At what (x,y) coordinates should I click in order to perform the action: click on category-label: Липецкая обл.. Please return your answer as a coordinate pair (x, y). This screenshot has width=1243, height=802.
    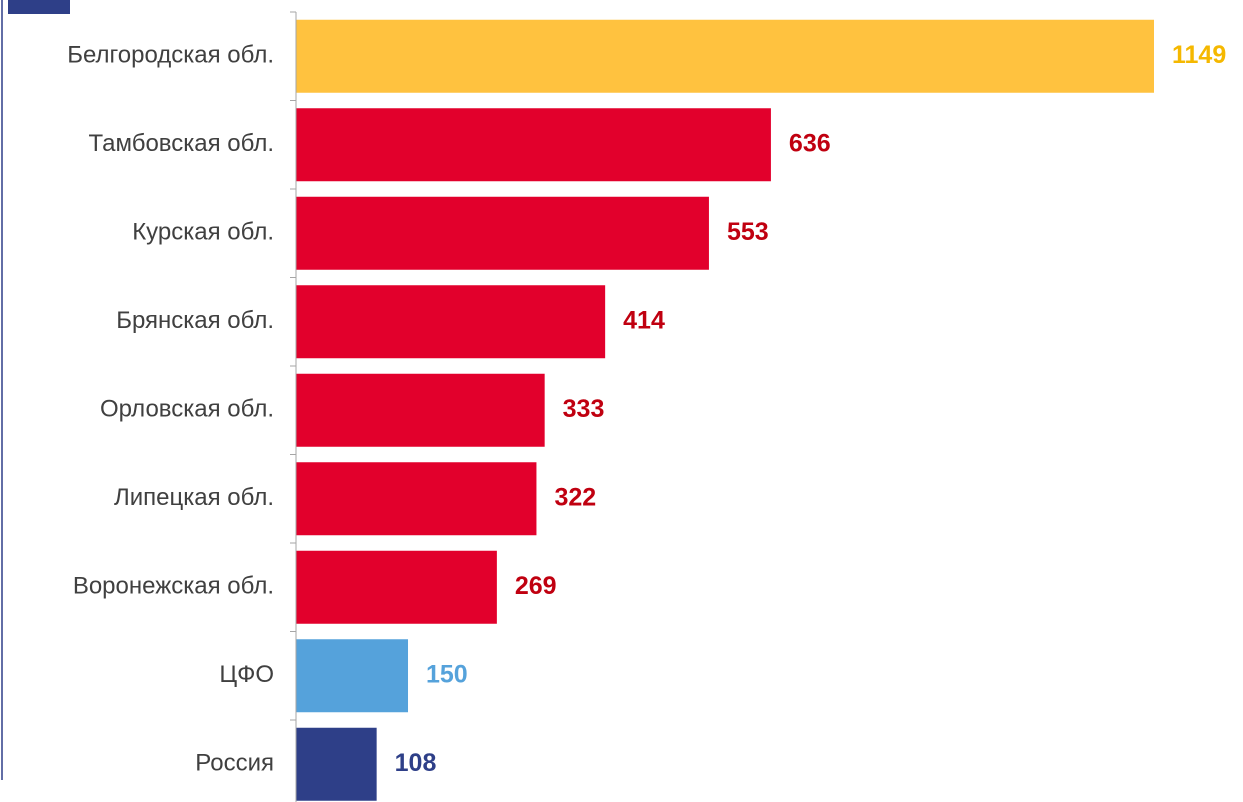
    Looking at the image, I should click on (194, 497).